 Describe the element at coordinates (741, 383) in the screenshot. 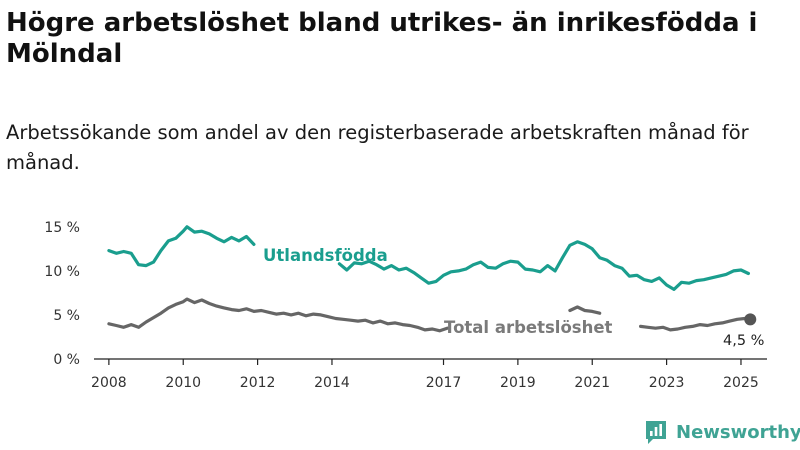

I see `x-tick-label: 2025` at that location.